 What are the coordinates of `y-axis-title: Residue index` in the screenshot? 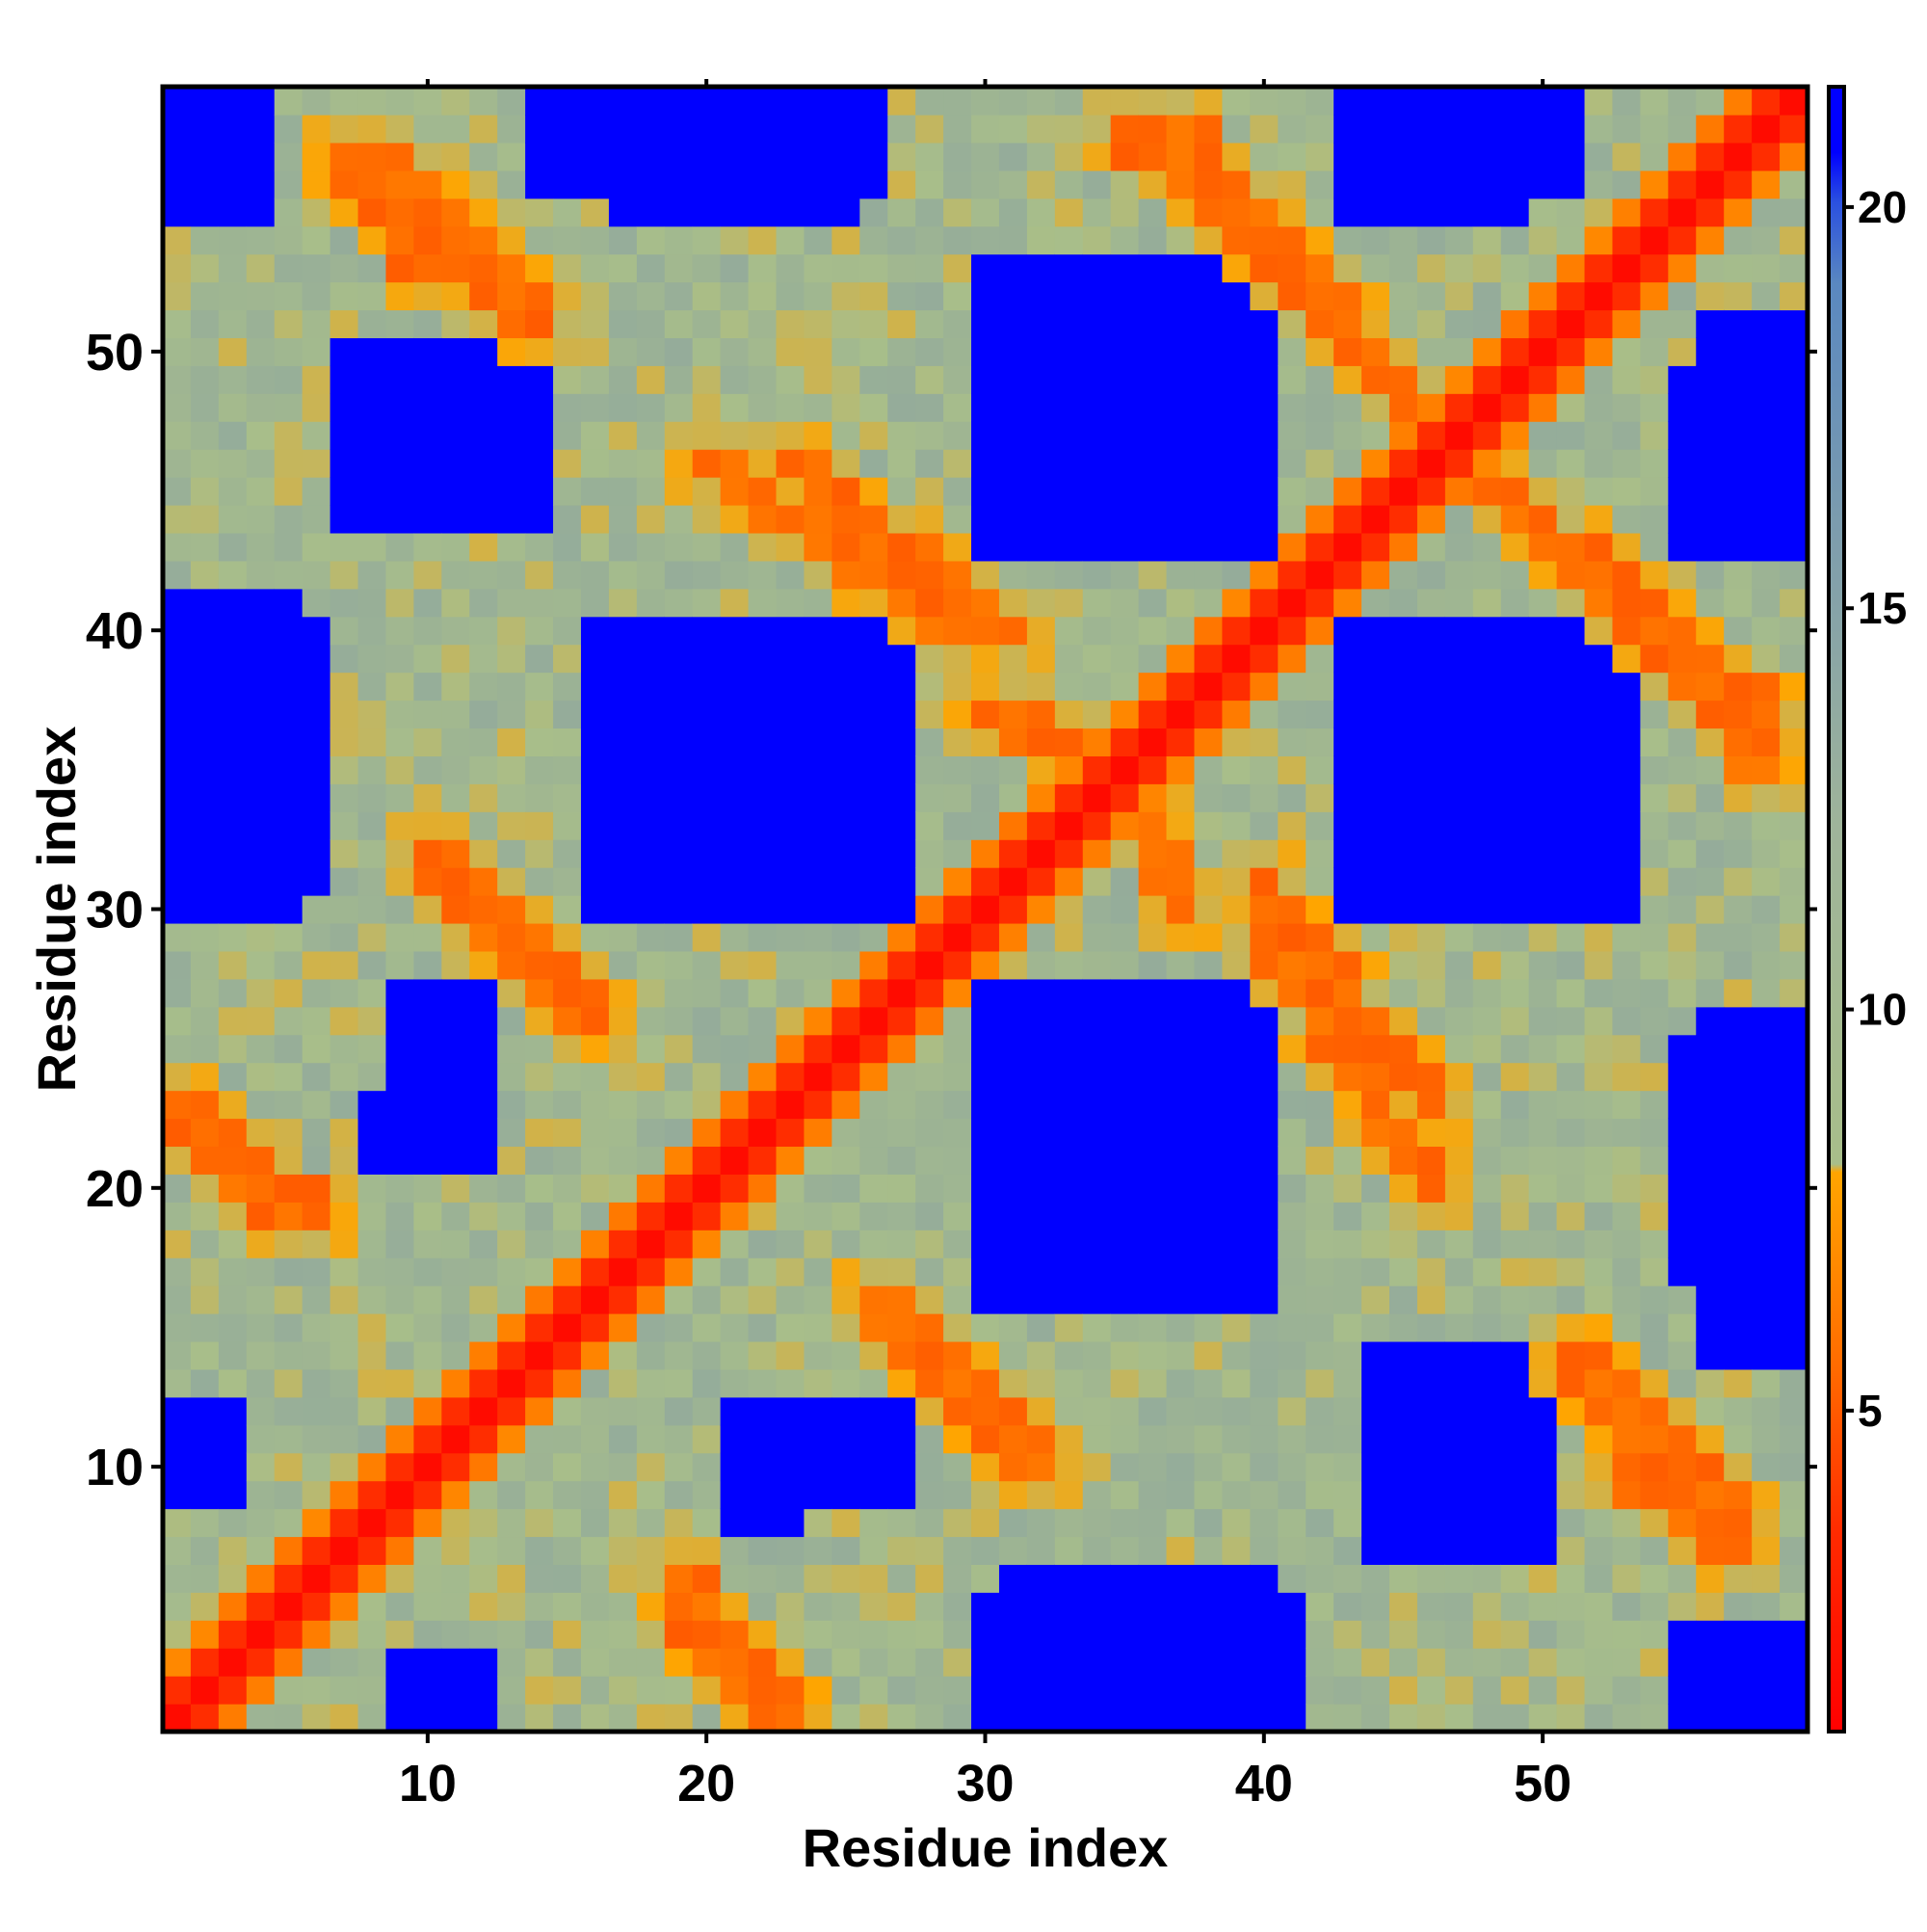 It's located at (56, 910).